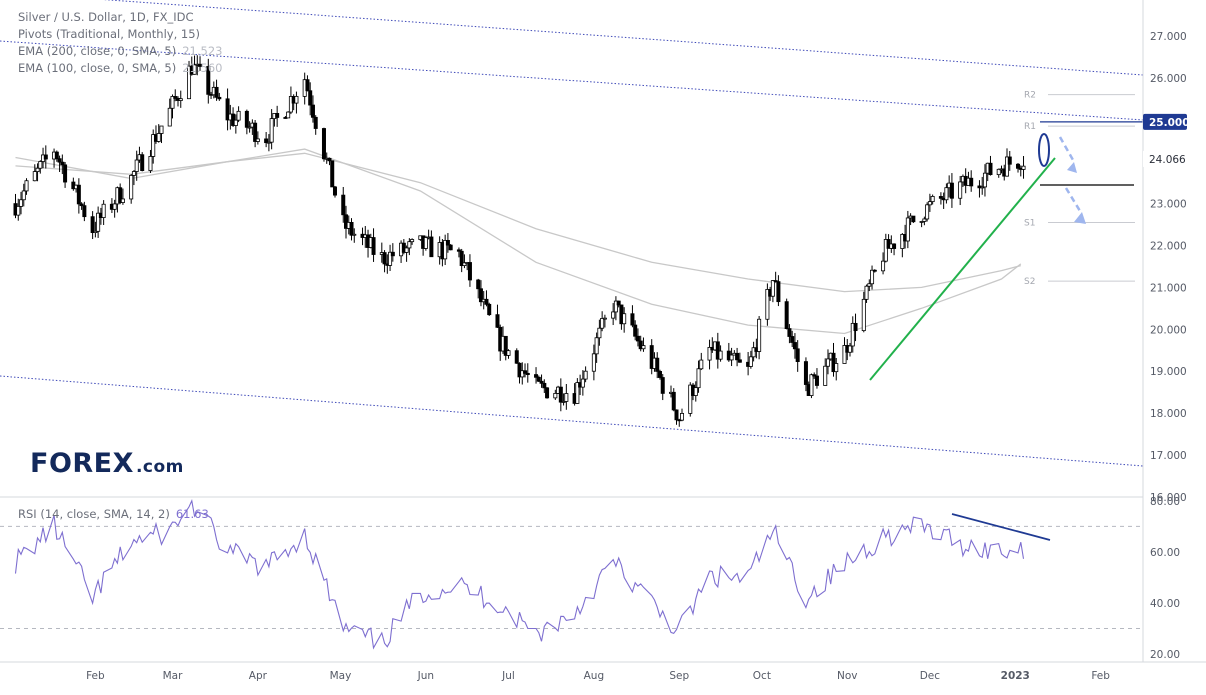 The image size is (1206, 695). Describe the element at coordinates (1030, 127) in the screenshot. I see `pivot-label: R1` at that location.